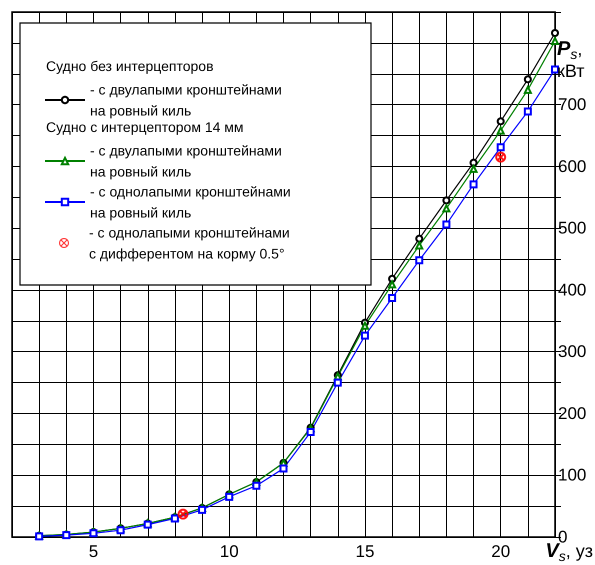  Describe the element at coordinates (572, 166) in the screenshot. I see `y-tick-label: 600` at that location.